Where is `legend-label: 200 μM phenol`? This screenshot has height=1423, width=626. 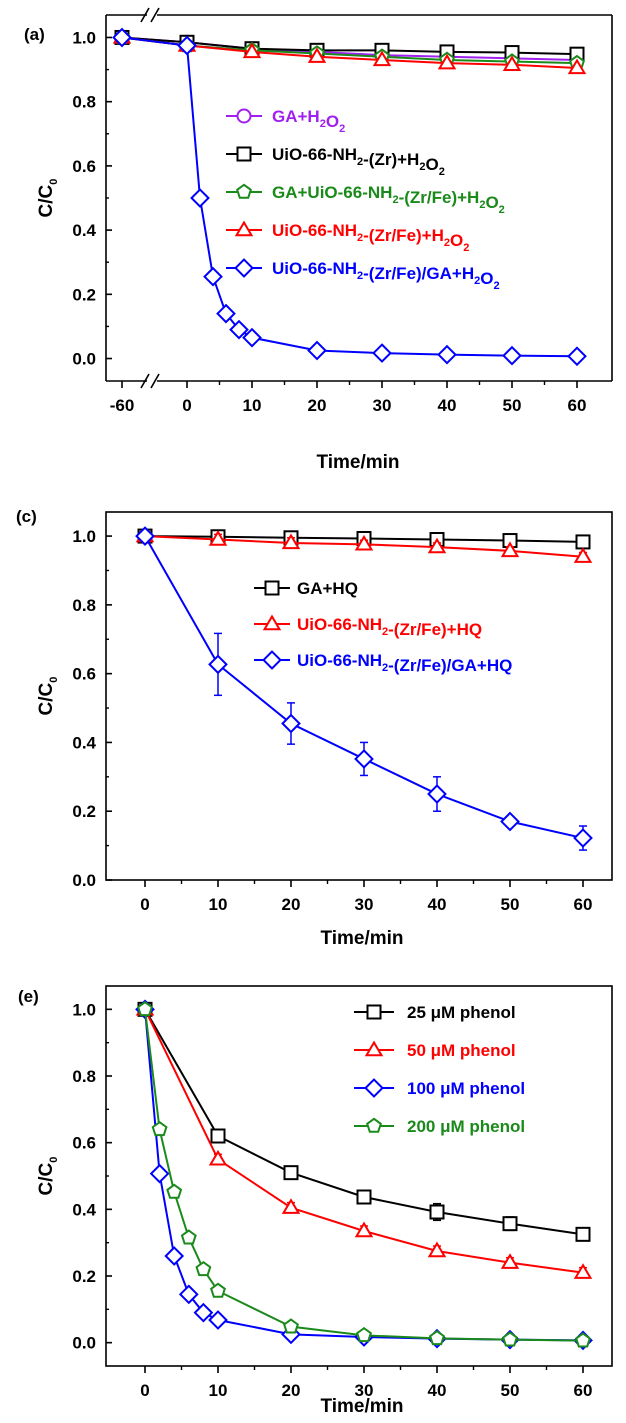 legend-label: 200 μM phenol is located at coordinates (466, 1126).